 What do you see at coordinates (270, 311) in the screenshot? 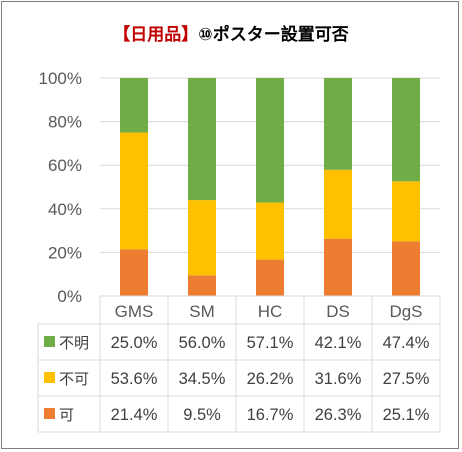
I see `x-tick-label: HC` at bounding box center [270, 311].